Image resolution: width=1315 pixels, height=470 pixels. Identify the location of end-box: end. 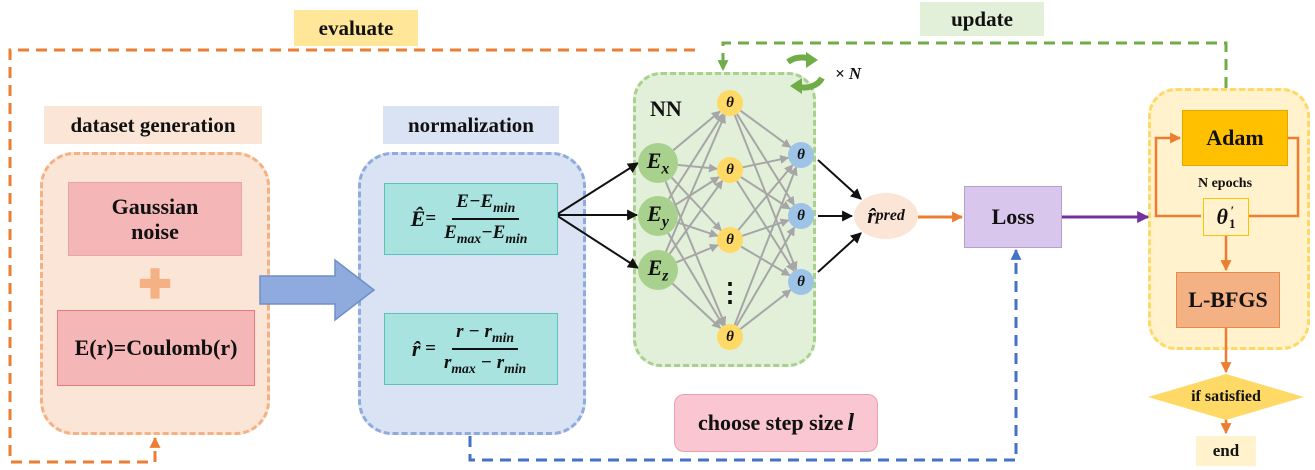
(1226, 451).